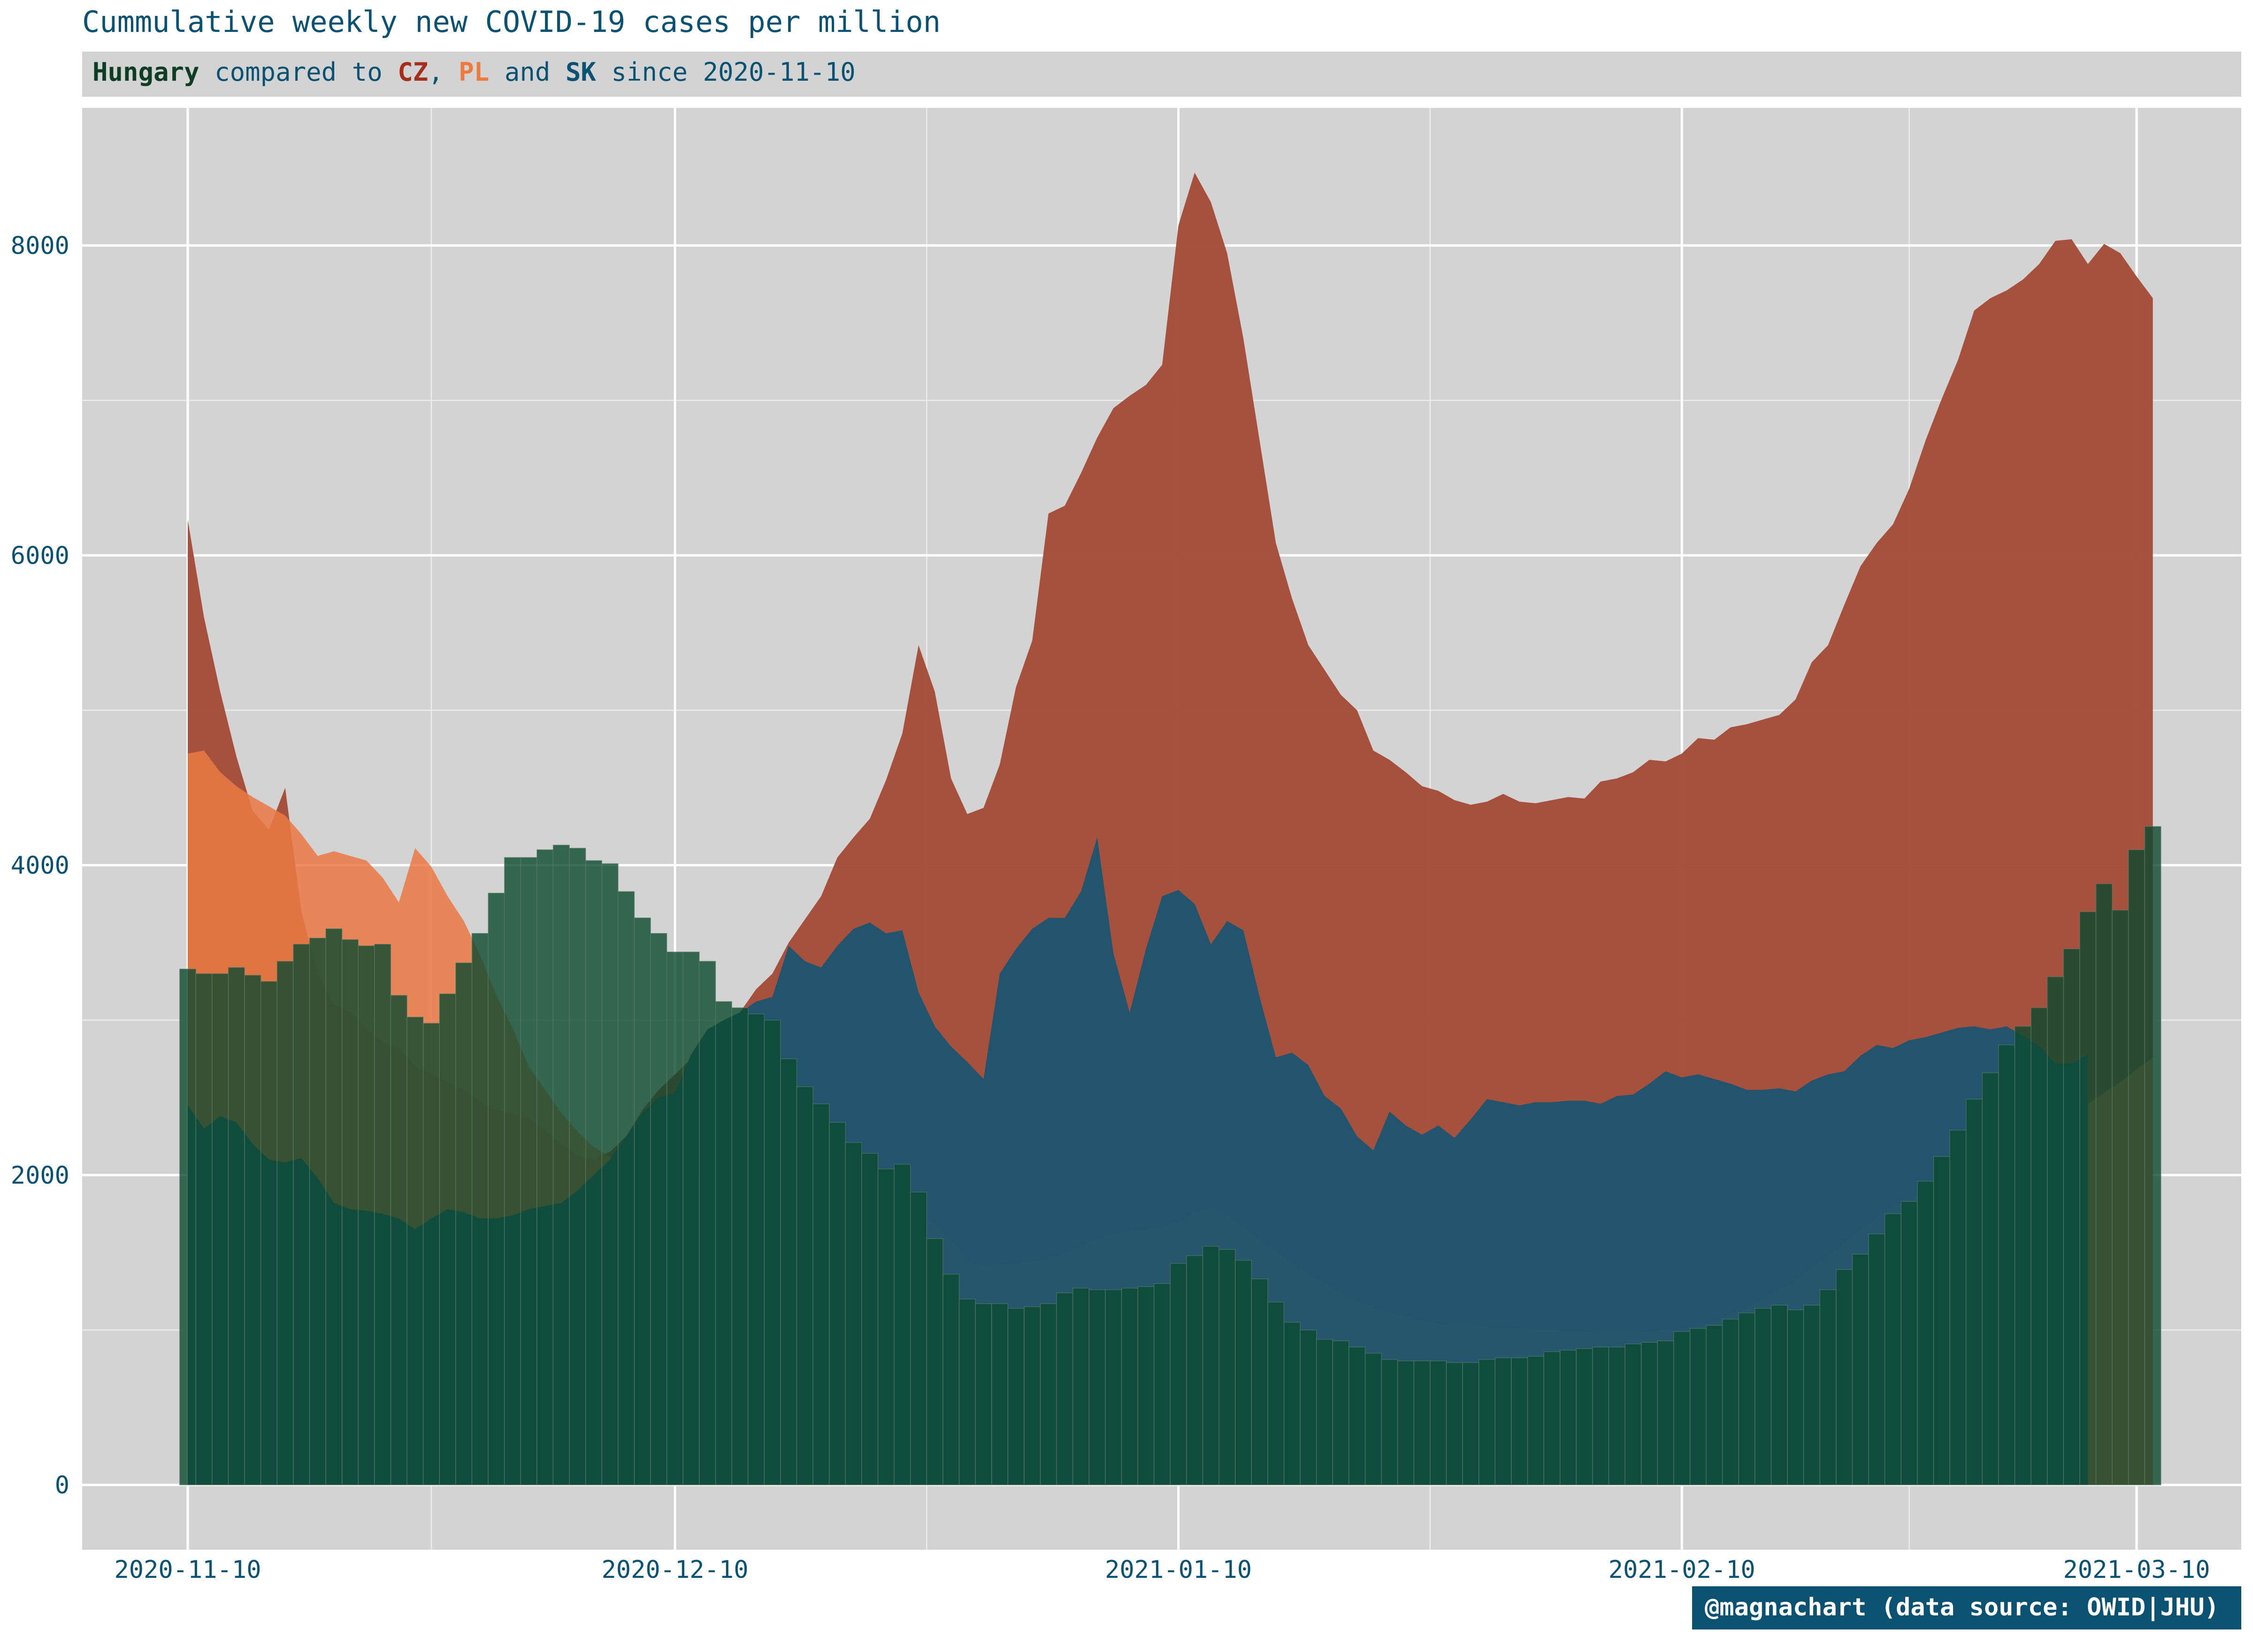 This screenshot has width=2253, height=1652. What do you see at coordinates (188, 1570) in the screenshot?
I see `x-tick-label: 2020-11-10` at bounding box center [188, 1570].